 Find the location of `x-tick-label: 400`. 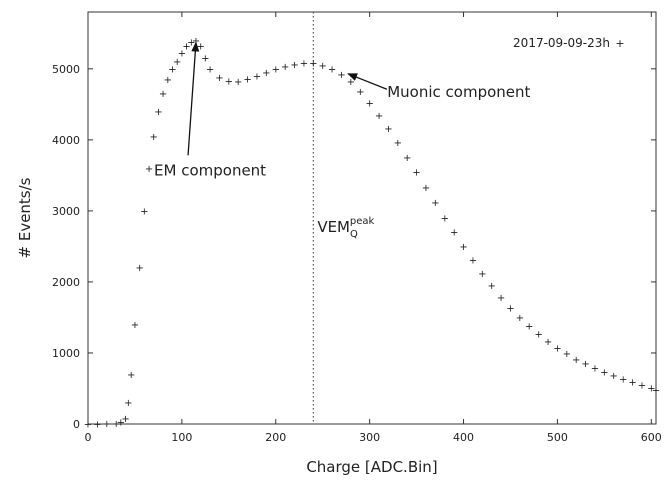

x-tick-label: 400 is located at coordinates (463, 437).